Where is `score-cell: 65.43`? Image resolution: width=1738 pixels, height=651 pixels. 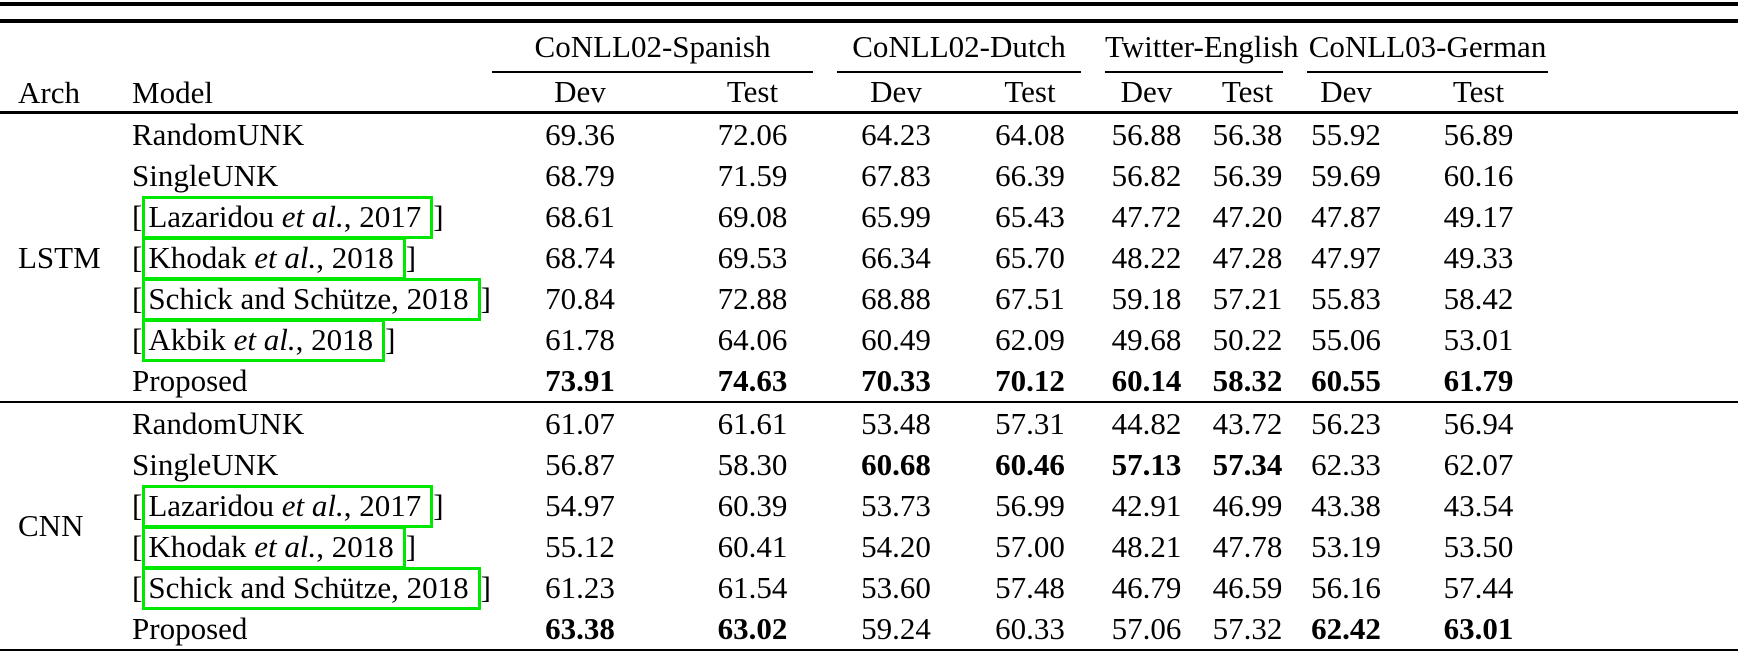
score-cell: 65.43 is located at coordinates (1030, 216).